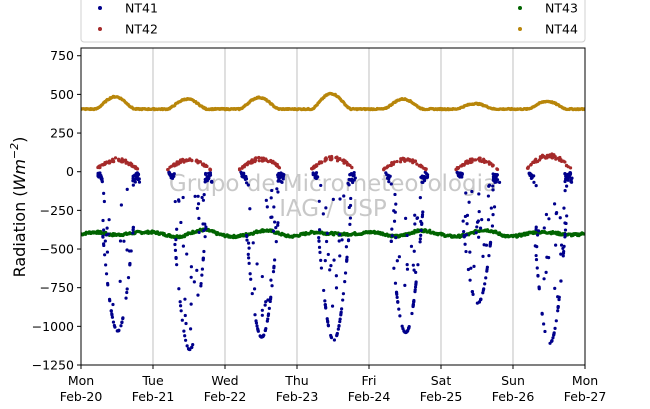  Describe the element at coordinates (585, 380) in the screenshot. I see `x-tick-label-day: Mon` at that location.